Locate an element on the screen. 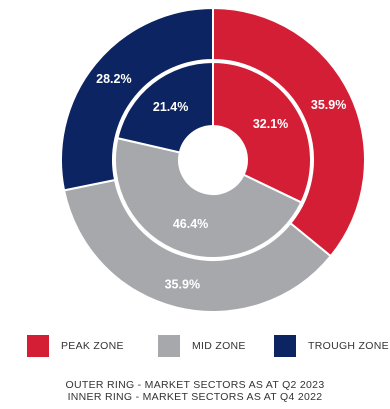 The image size is (390, 409). inner-slice-trough-zone is located at coordinates (165, 107).